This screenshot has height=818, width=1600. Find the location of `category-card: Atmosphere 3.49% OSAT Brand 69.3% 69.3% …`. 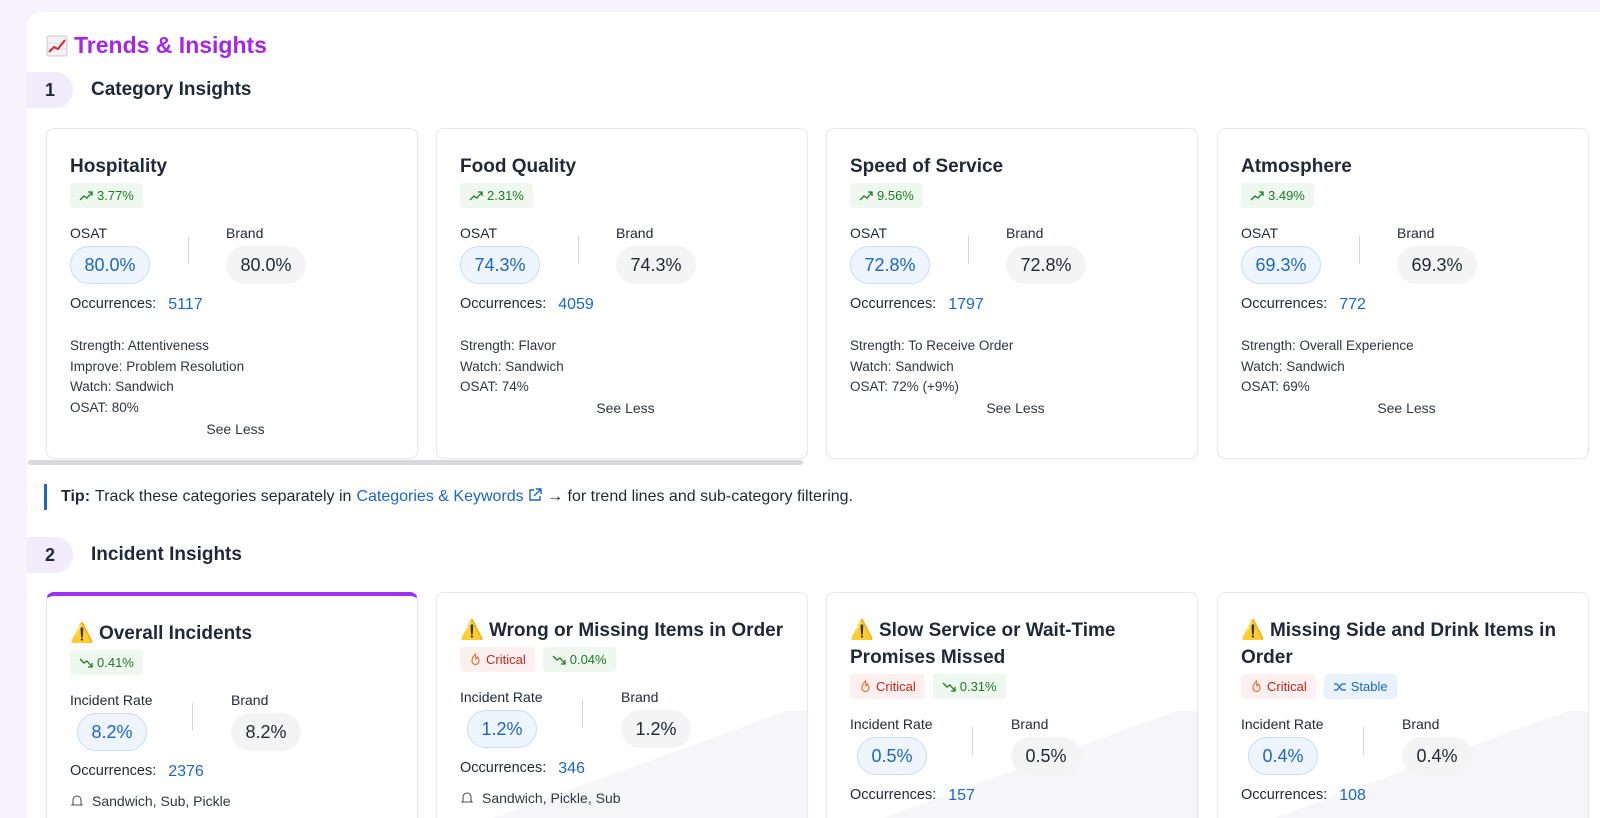

category-card: Atmosphere 3.49% OSAT Brand 69.3% 69.3% … is located at coordinates (1403, 293).